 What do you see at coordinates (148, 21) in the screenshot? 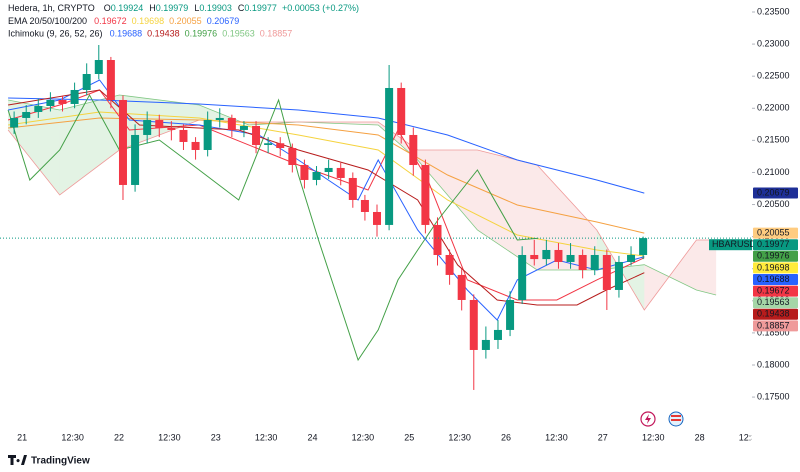
I see `indicator-value: 0.19698` at bounding box center [148, 21].